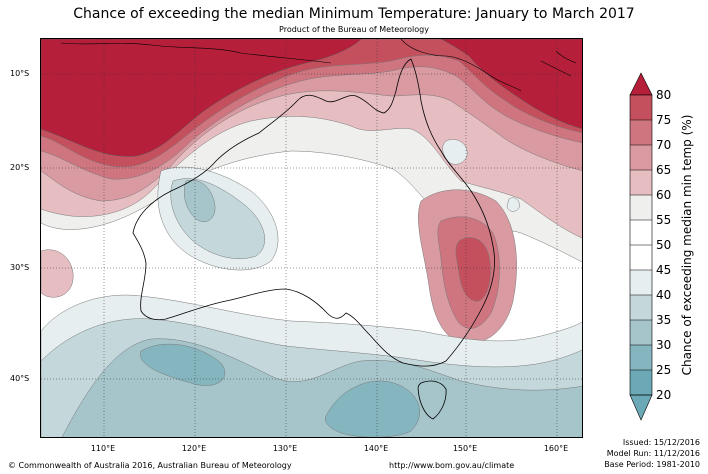 The width and height of the screenshot is (708, 474). Describe the element at coordinates (664, 220) in the screenshot. I see `colorbar-tick-55: 55` at that location.